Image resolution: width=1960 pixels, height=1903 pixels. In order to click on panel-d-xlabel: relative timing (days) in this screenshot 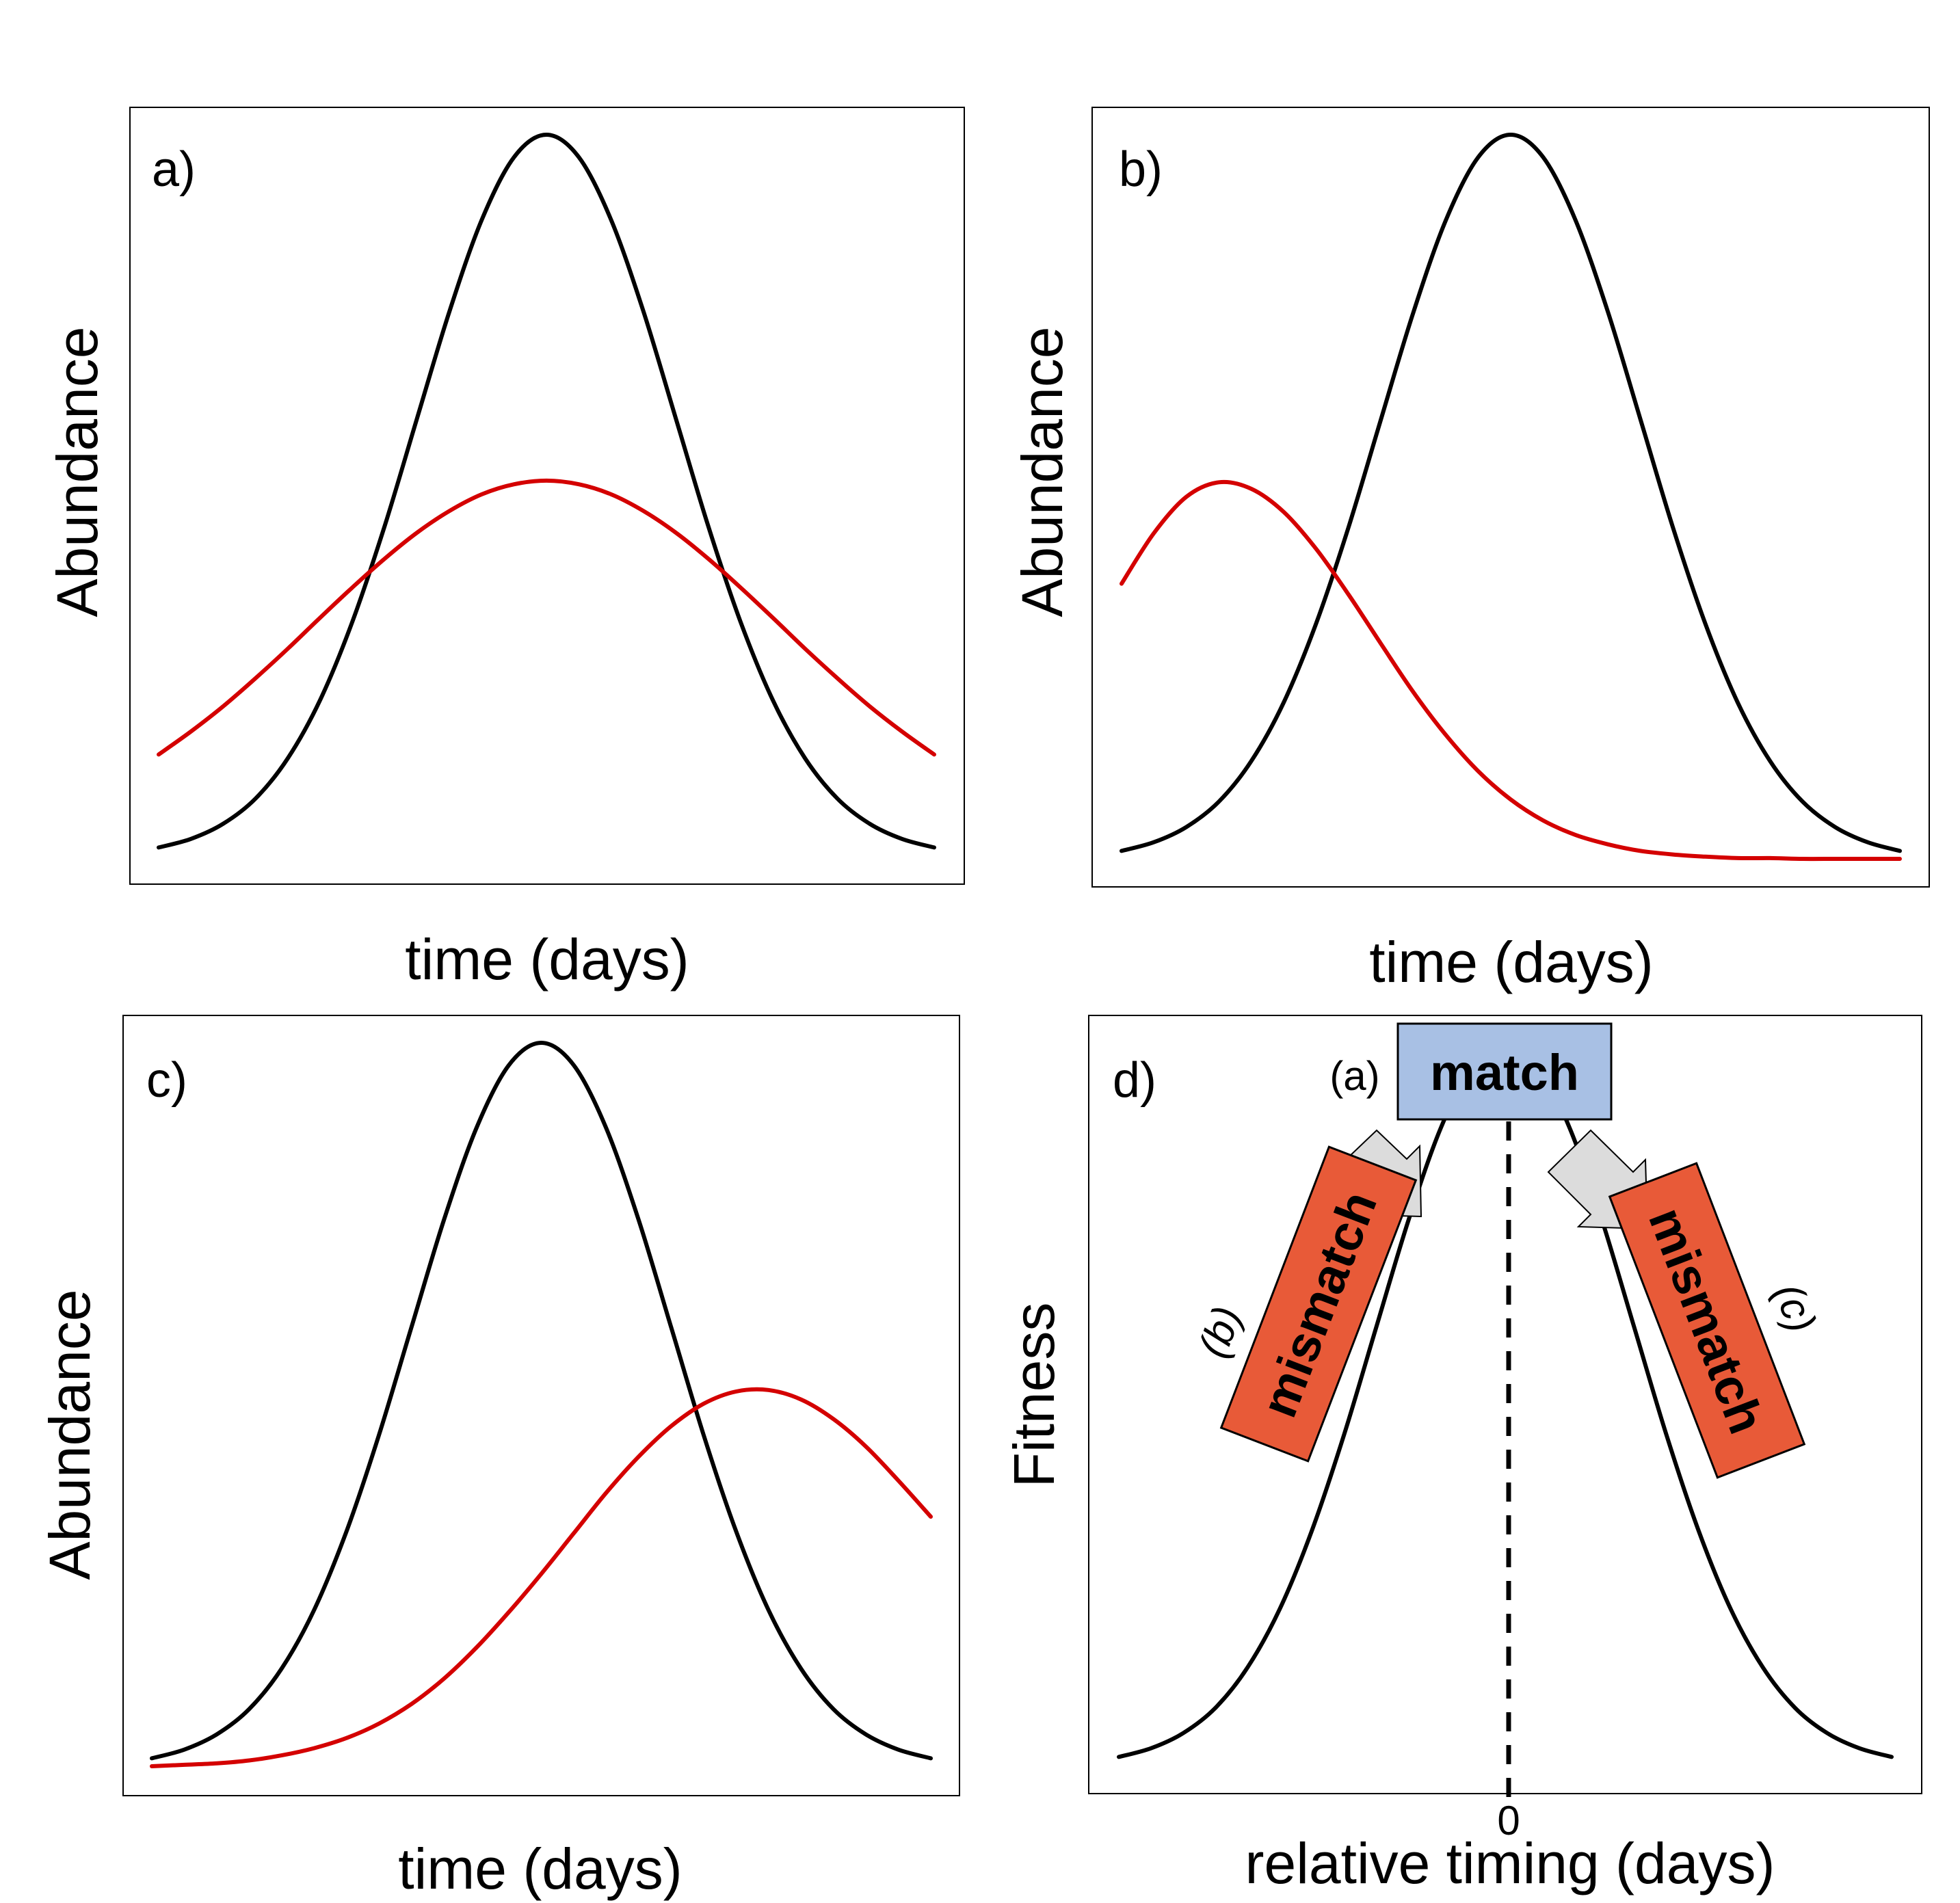, I will do `click(1510, 1863)`.